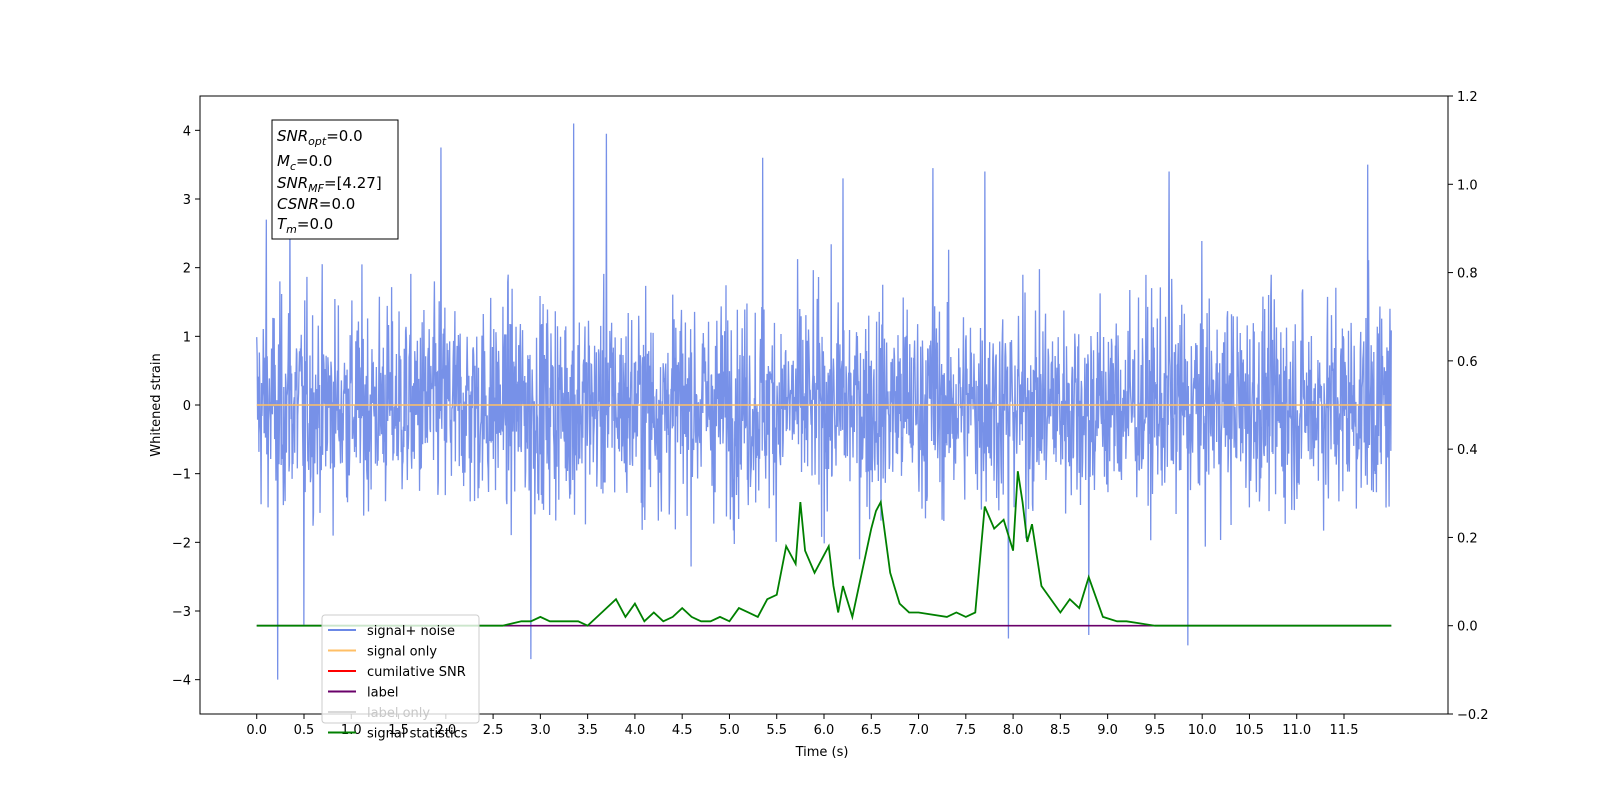  What do you see at coordinates (493, 730) in the screenshot?
I see `x-tick-label: 2.5` at bounding box center [493, 730].